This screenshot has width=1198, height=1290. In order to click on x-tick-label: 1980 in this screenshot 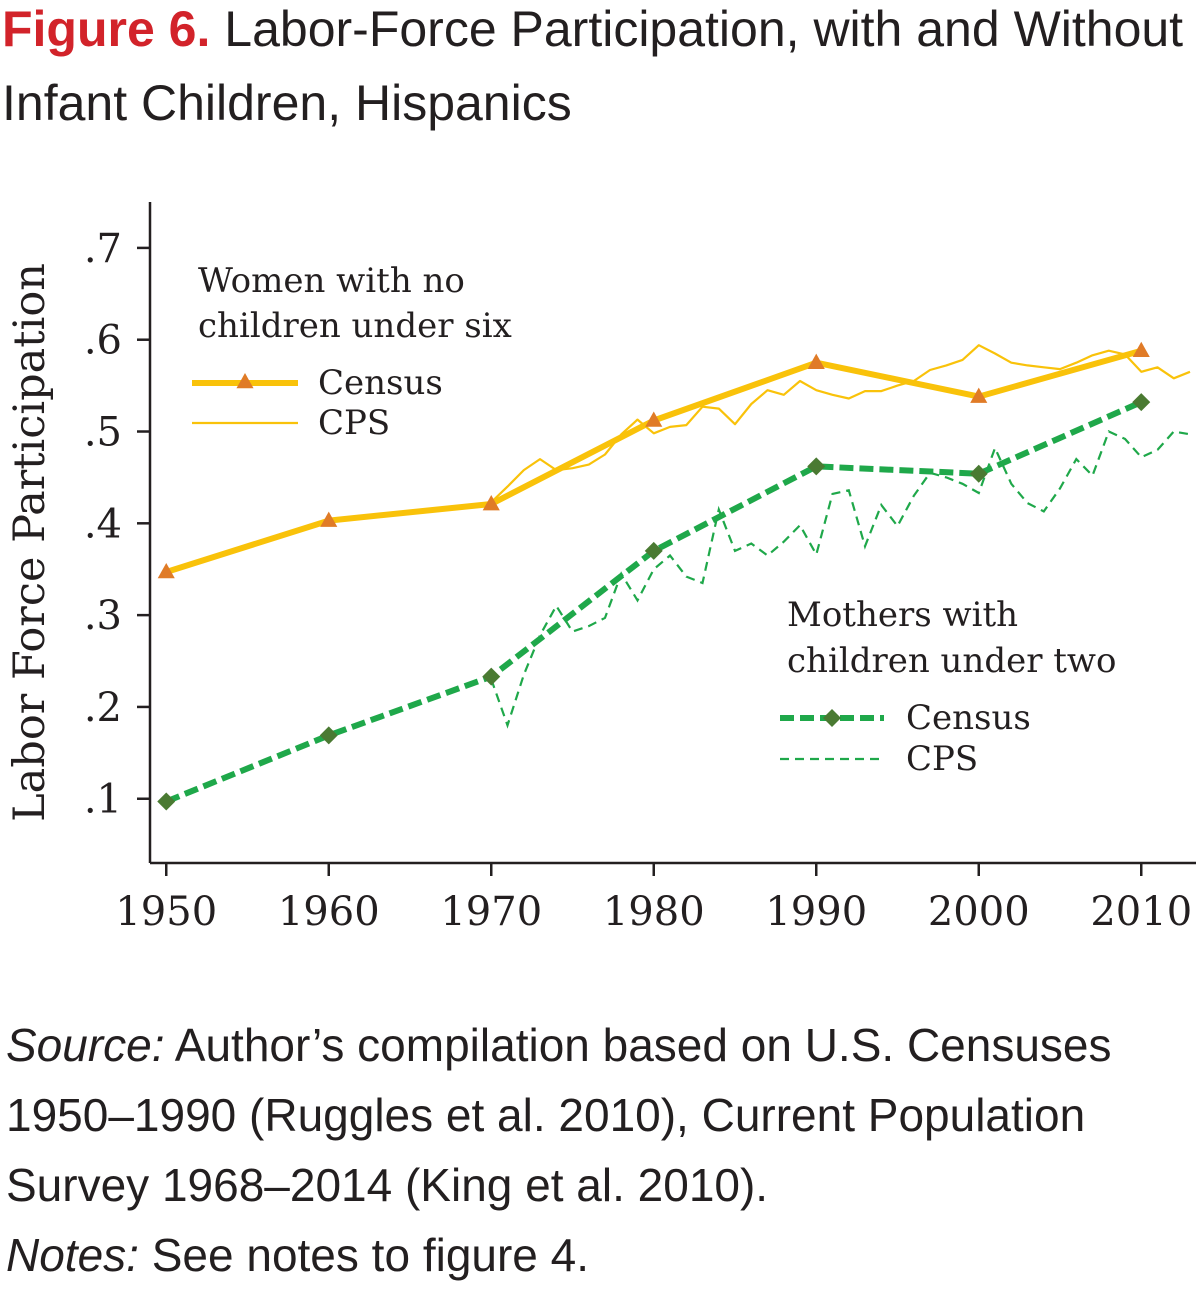, I will do `click(654, 912)`.